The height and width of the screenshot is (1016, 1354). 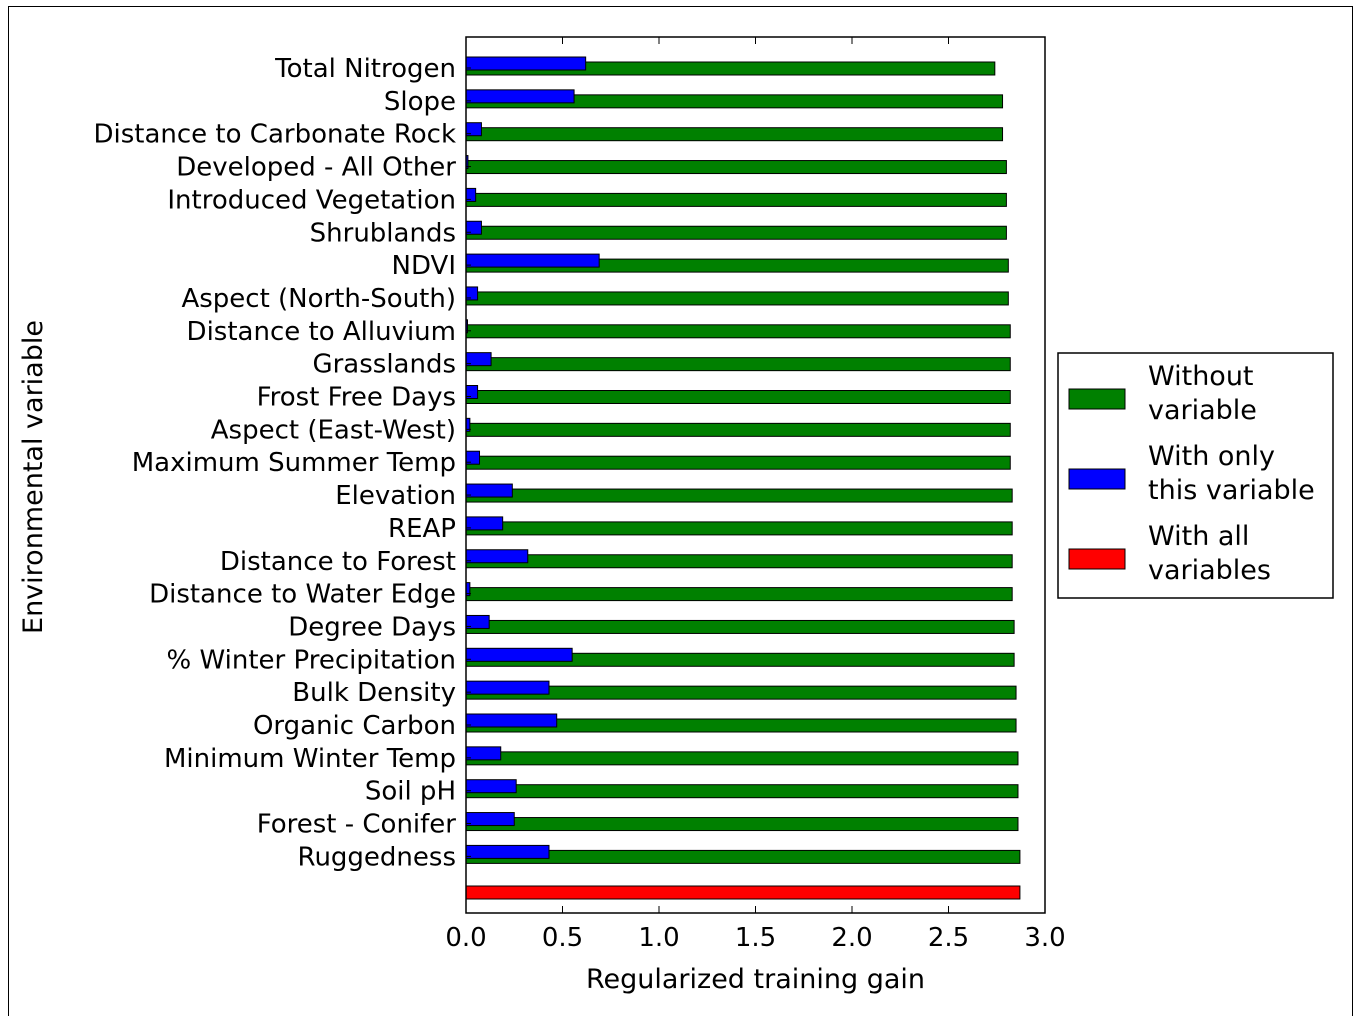 I want to click on y-tick-label: Frost Free Days, so click(x=356, y=398).